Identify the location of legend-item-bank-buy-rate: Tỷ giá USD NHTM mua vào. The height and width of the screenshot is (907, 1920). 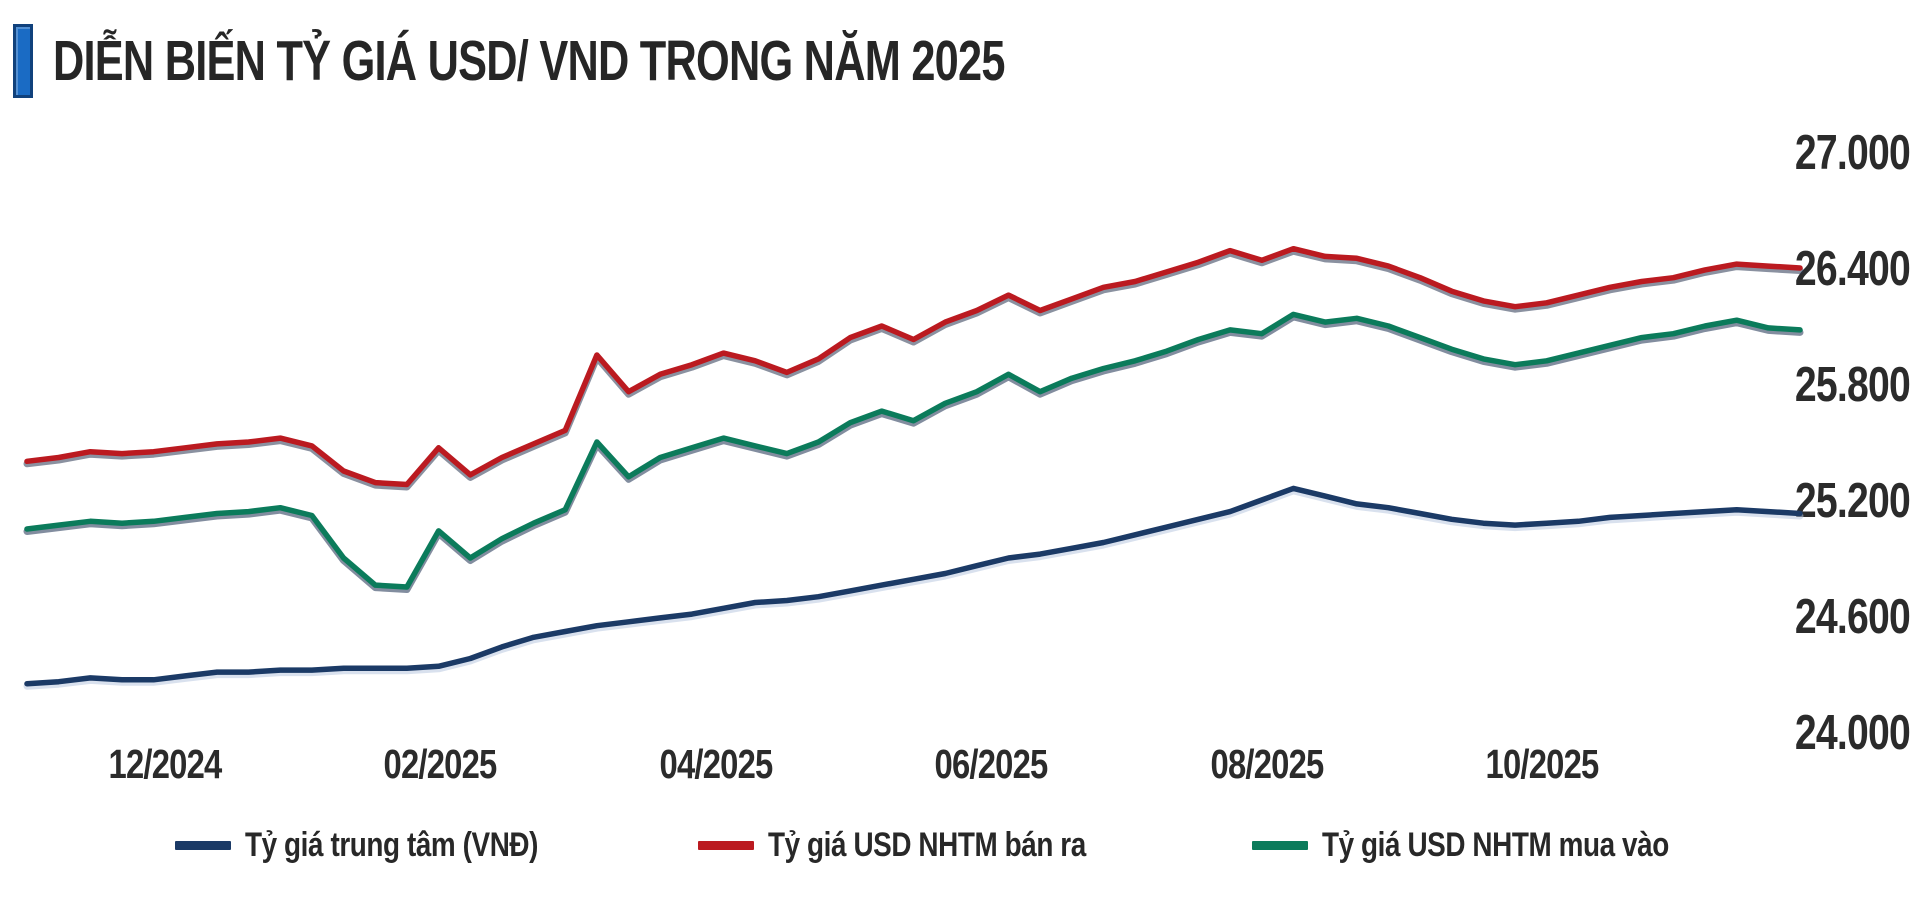
(1498, 845).